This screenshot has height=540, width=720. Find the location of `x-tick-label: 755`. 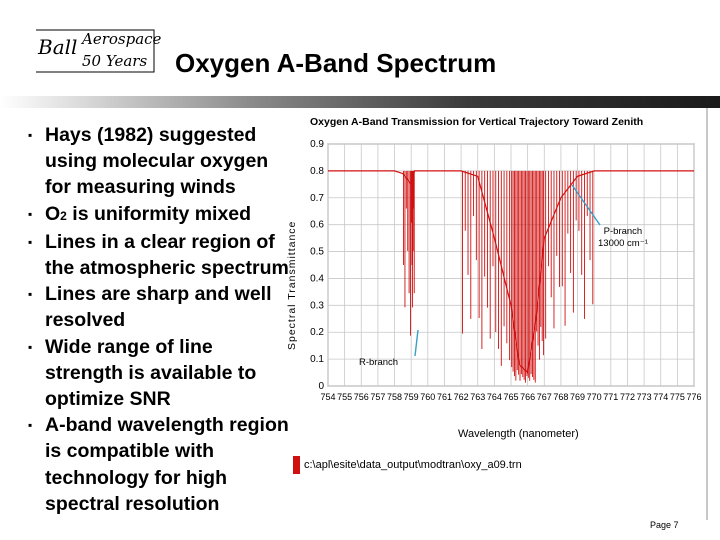

x-tick-label: 755 is located at coordinates (344, 397).